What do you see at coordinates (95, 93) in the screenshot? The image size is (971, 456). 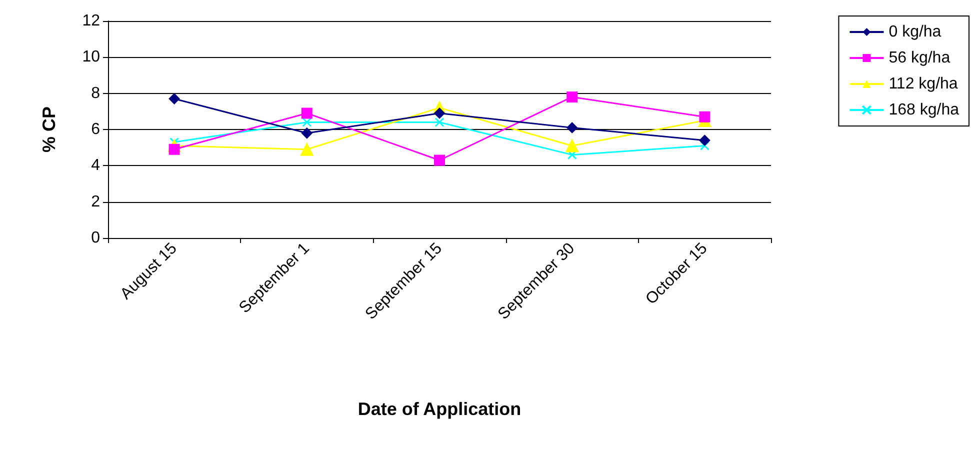 I see `y-tick-label: 8` at bounding box center [95, 93].